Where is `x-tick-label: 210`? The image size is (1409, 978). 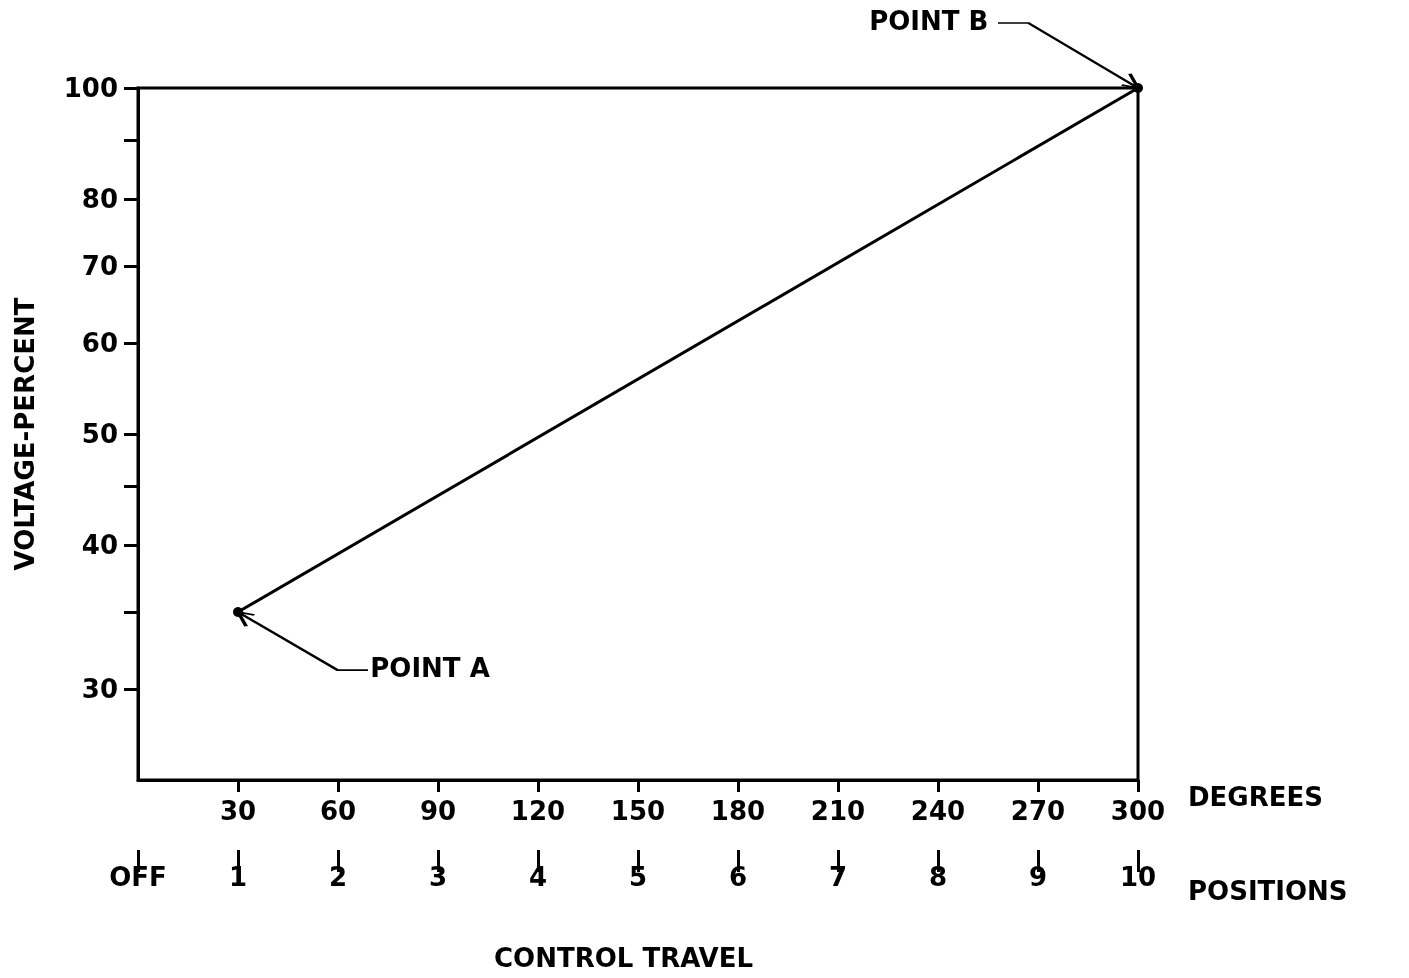
x-tick-label: 210 is located at coordinates (838, 811).